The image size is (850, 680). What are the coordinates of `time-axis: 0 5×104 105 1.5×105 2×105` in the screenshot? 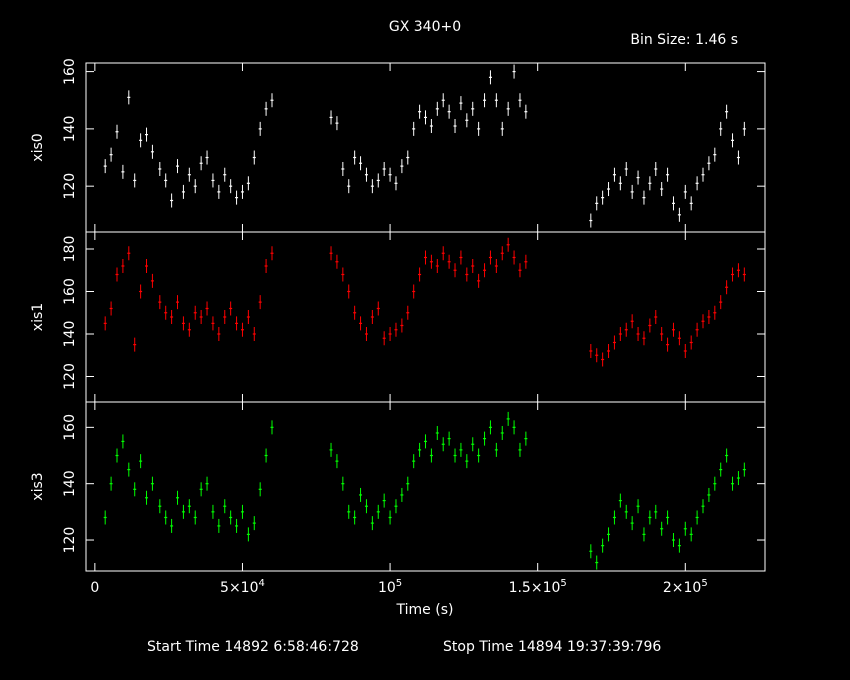 It's located at (398, 587).